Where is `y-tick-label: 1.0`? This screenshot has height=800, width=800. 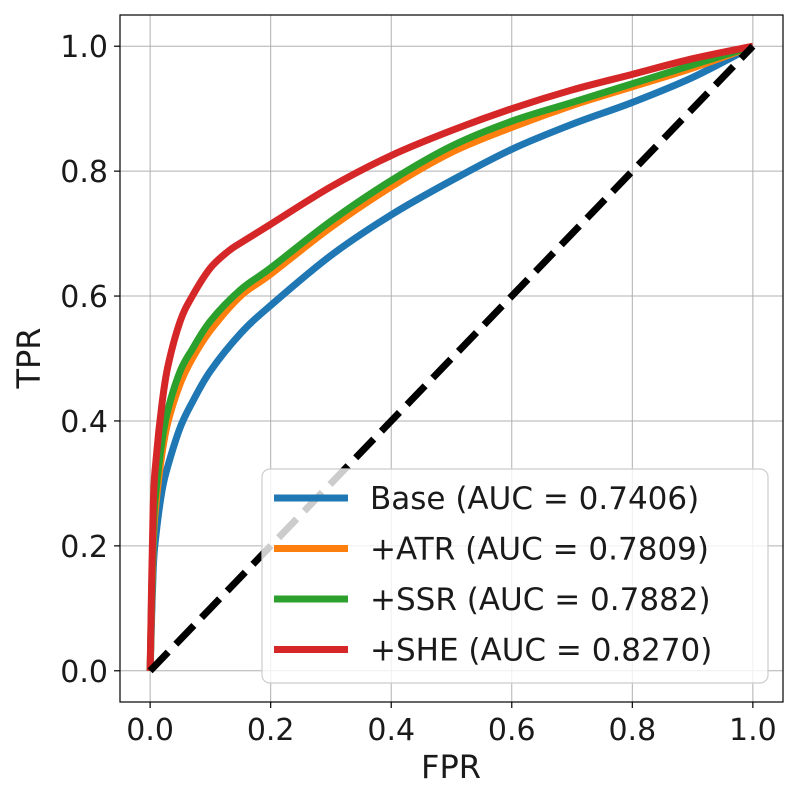
y-tick-label: 1.0 is located at coordinates (84, 47).